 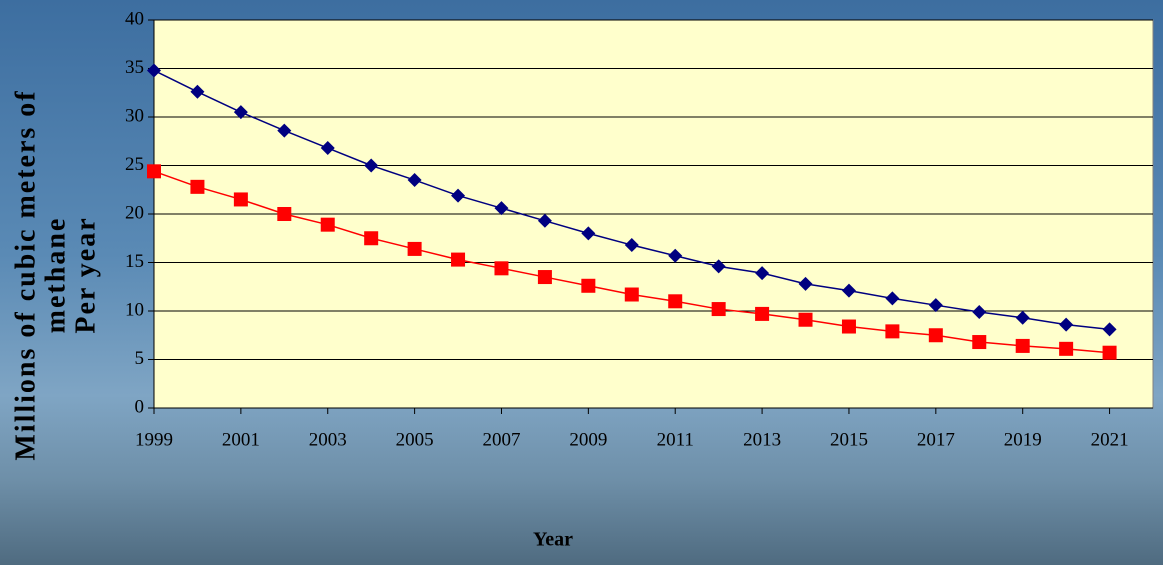 What do you see at coordinates (25, 274) in the screenshot?
I see `y-axis-label: Millions of cubic meters of` at bounding box center [25, 274].